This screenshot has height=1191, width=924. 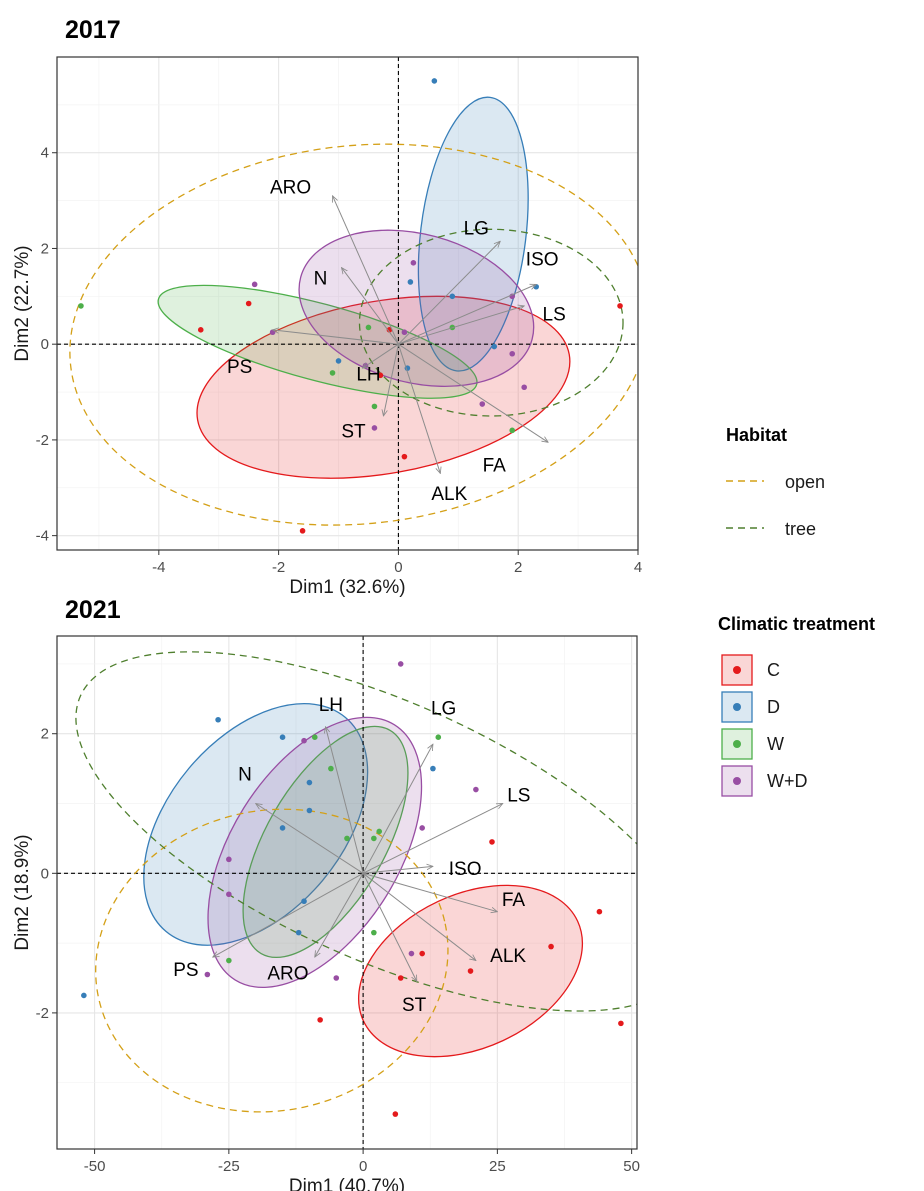 I want to click on ellipse-wd, so click(x=315, y=852).